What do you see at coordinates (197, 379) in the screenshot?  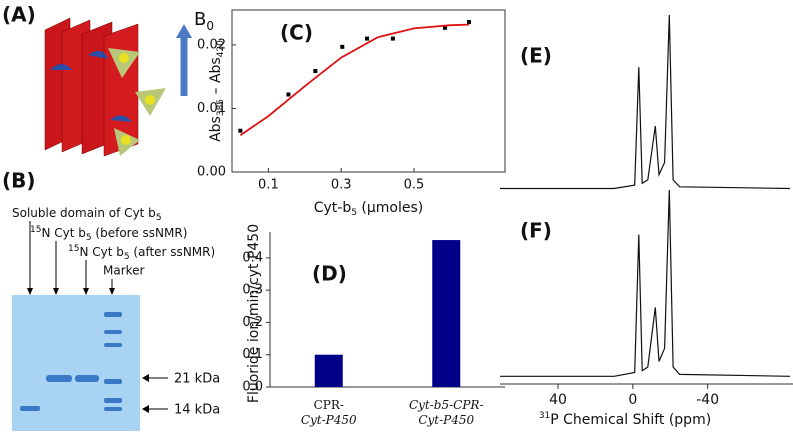 I see `mw-label: 21 kDa` at bounding box center [197, 379].